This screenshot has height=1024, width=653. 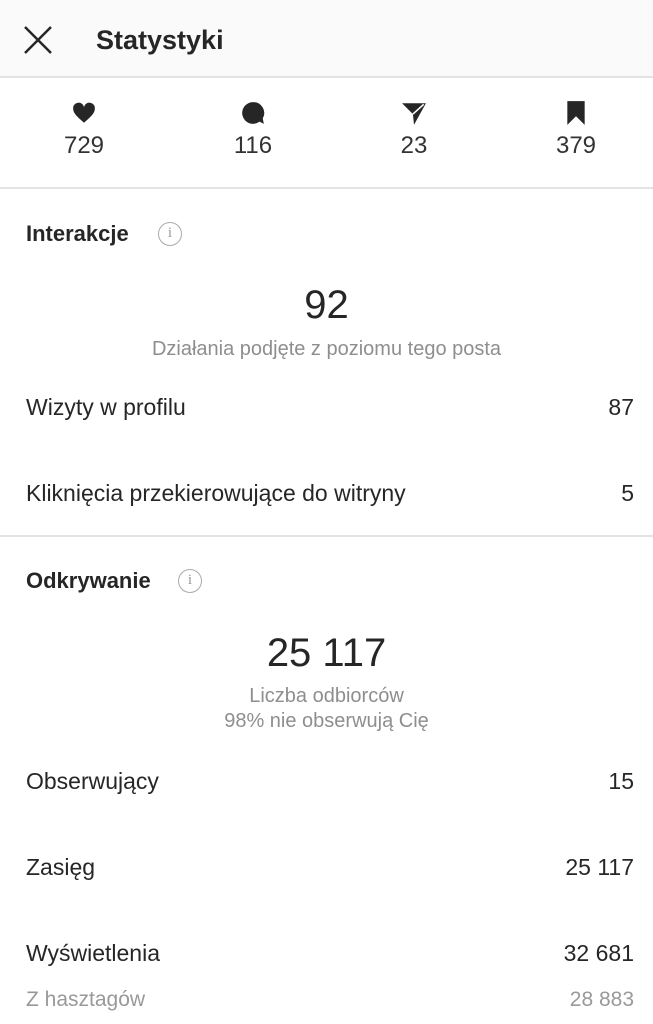 What do you see at coordinates (38, 40) in the screenshot?
I see `close-icon` at bounding box center [38, 40].